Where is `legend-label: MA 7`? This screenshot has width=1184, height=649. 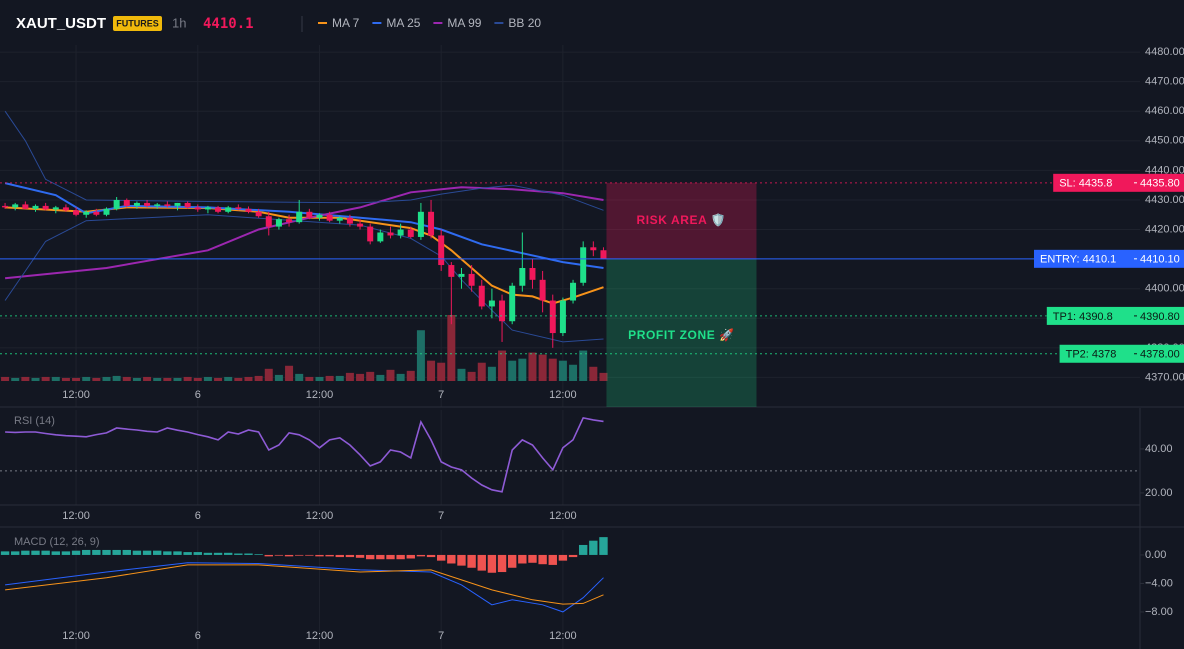 legend-label: MA 7 is located at coordinates (346, 23).